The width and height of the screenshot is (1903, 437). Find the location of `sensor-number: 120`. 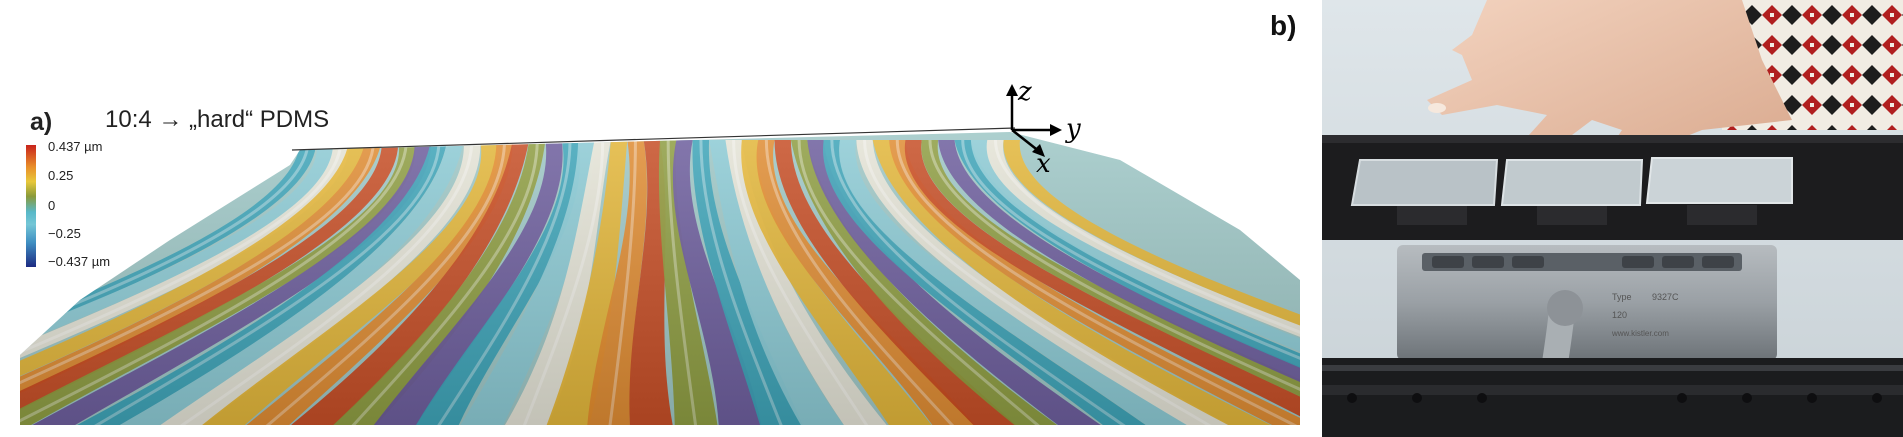

sensor-number: 120 is located at coordinates (1619, 315).